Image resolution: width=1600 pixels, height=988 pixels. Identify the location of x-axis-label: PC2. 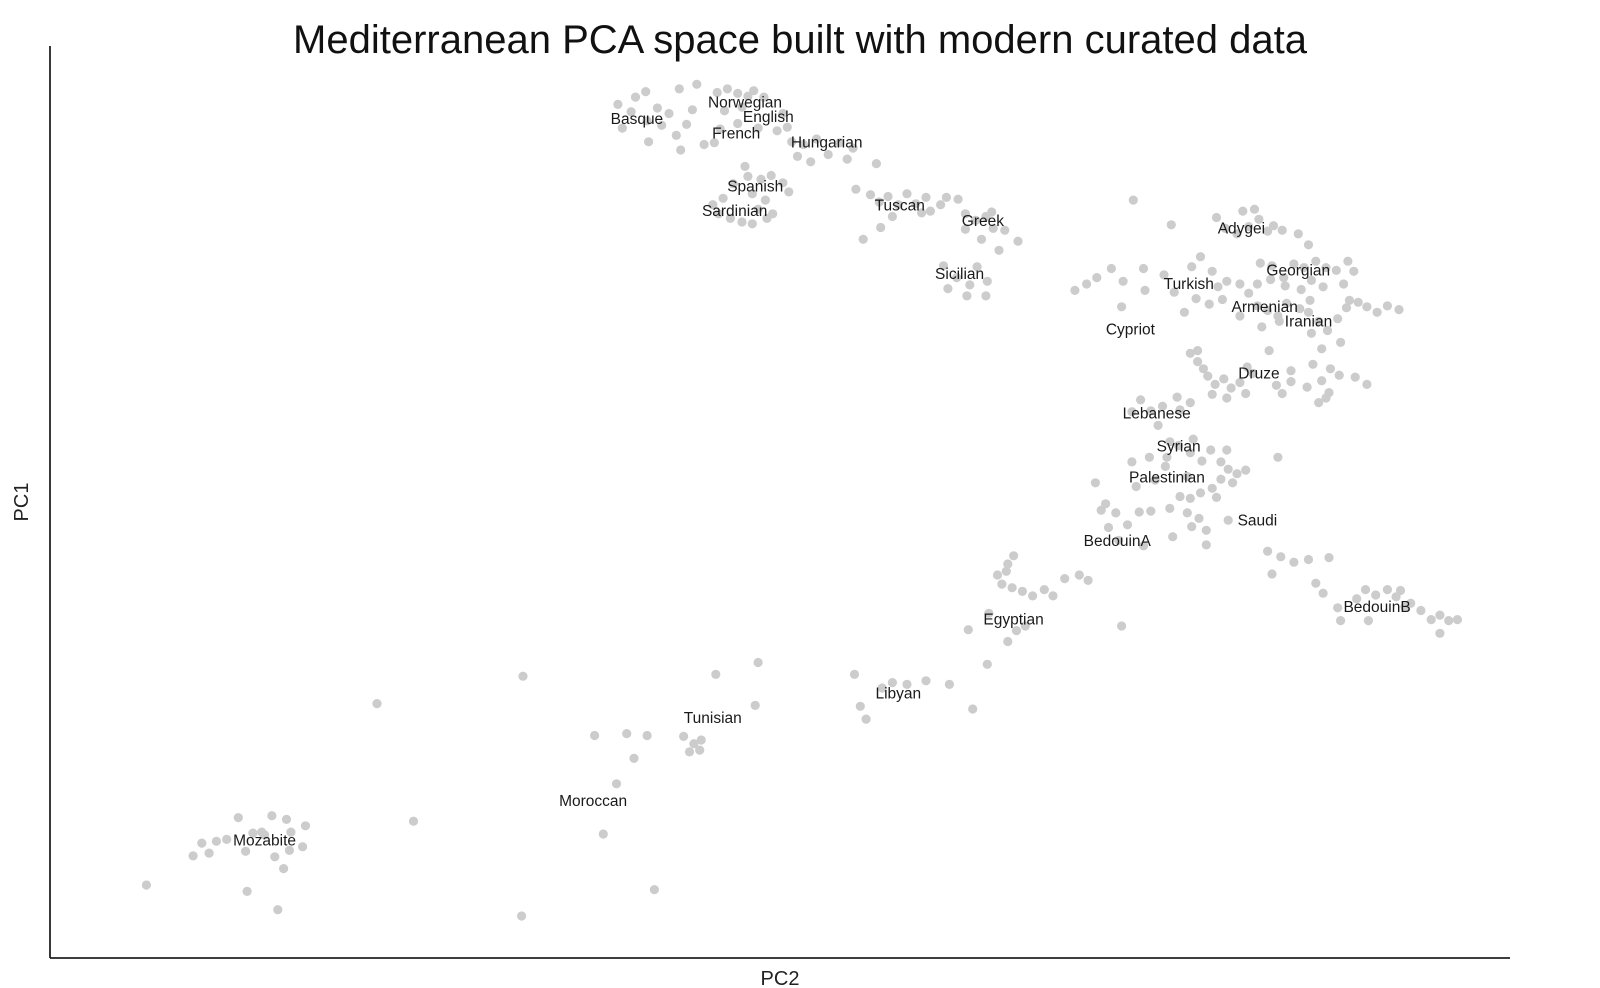
(780, 978).